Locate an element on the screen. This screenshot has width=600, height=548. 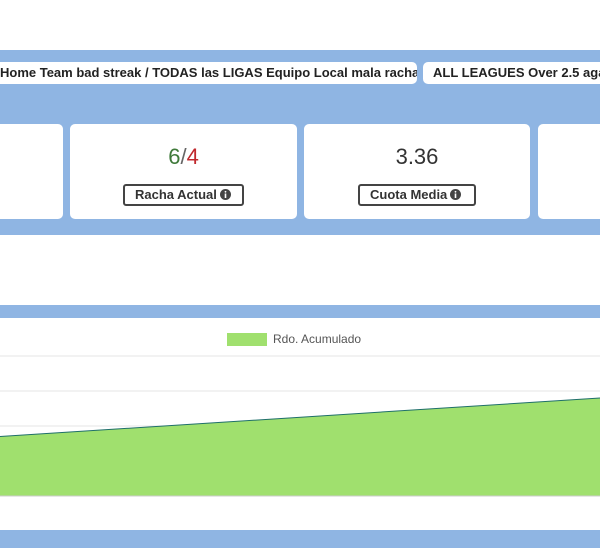
card: 6/4 Racha Actual is located at coordinates (183, 171).